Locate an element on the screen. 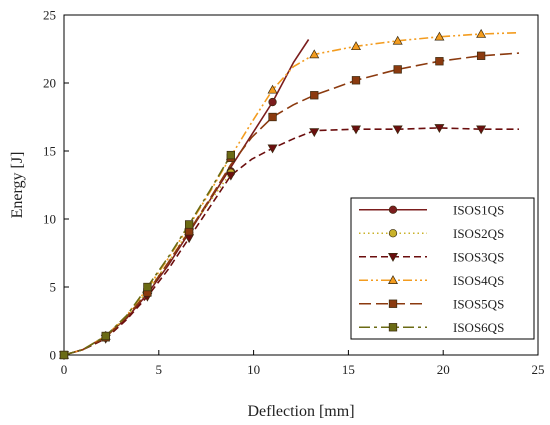 The height and width of the screenshot is (425, 550). y-tick-label: 0 is located at coordinates (53, 355).